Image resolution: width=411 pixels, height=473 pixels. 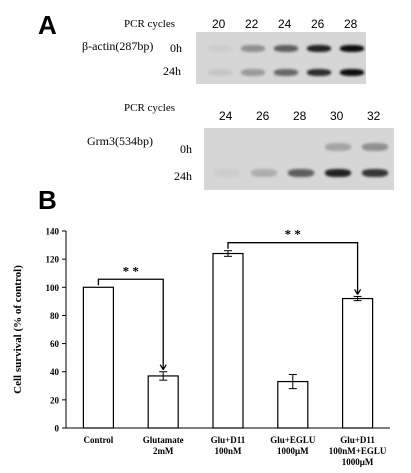 What do you see at coordinates (226, 116) in the screenshot?
I see `gel2-cycle-24: 24` at bounding box center [226, 116].